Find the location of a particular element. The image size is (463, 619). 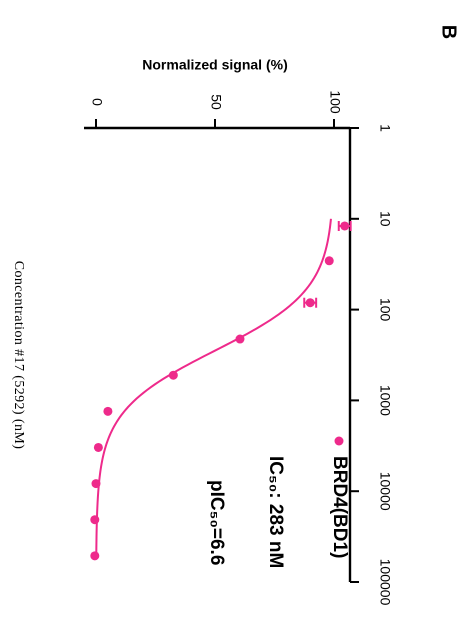

annotation-text: pIC₅₀=6.6 is located at coordinates (216, 522).